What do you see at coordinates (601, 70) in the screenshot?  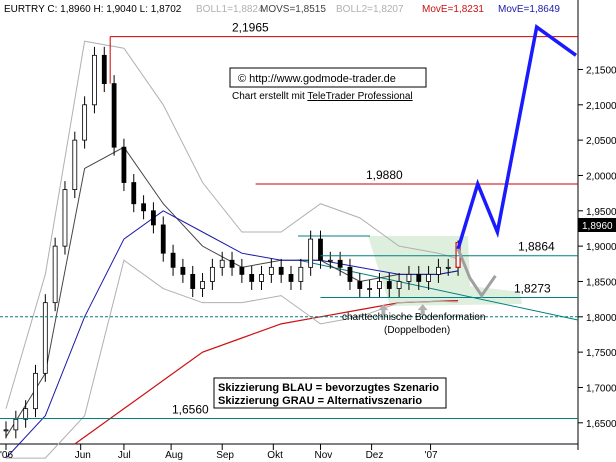 I see `y-tick-label: 2,1500` at bounding box center [601, 70].